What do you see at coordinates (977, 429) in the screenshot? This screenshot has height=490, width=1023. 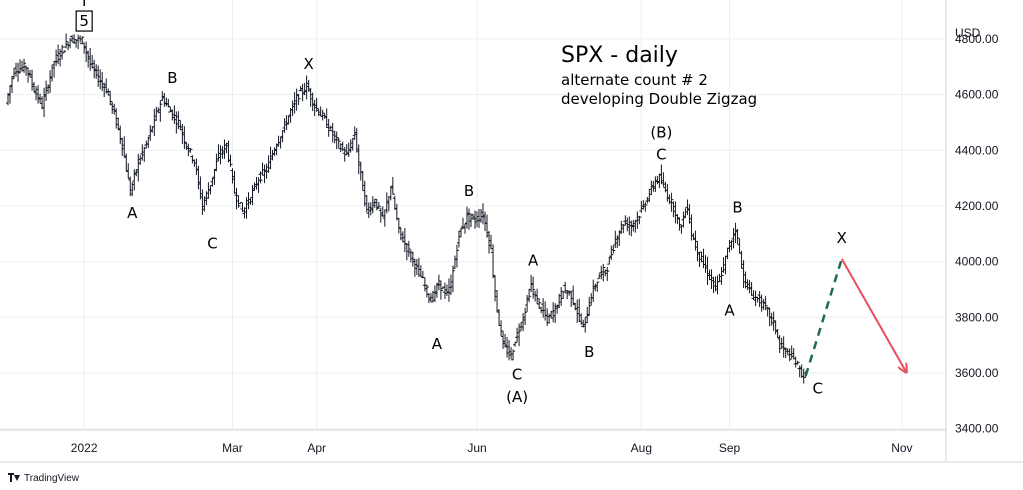 I see `price-tick-label: 3400.00` at bounding box center [977, 429].